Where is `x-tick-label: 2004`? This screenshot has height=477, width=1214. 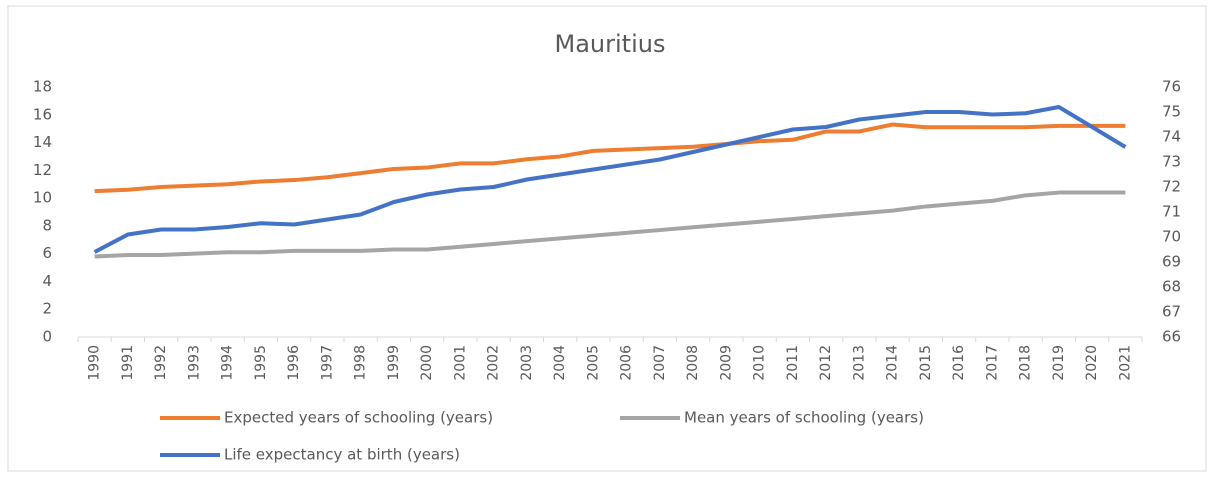 x-tick-label: 2004 is located at coordinates (560, 363).